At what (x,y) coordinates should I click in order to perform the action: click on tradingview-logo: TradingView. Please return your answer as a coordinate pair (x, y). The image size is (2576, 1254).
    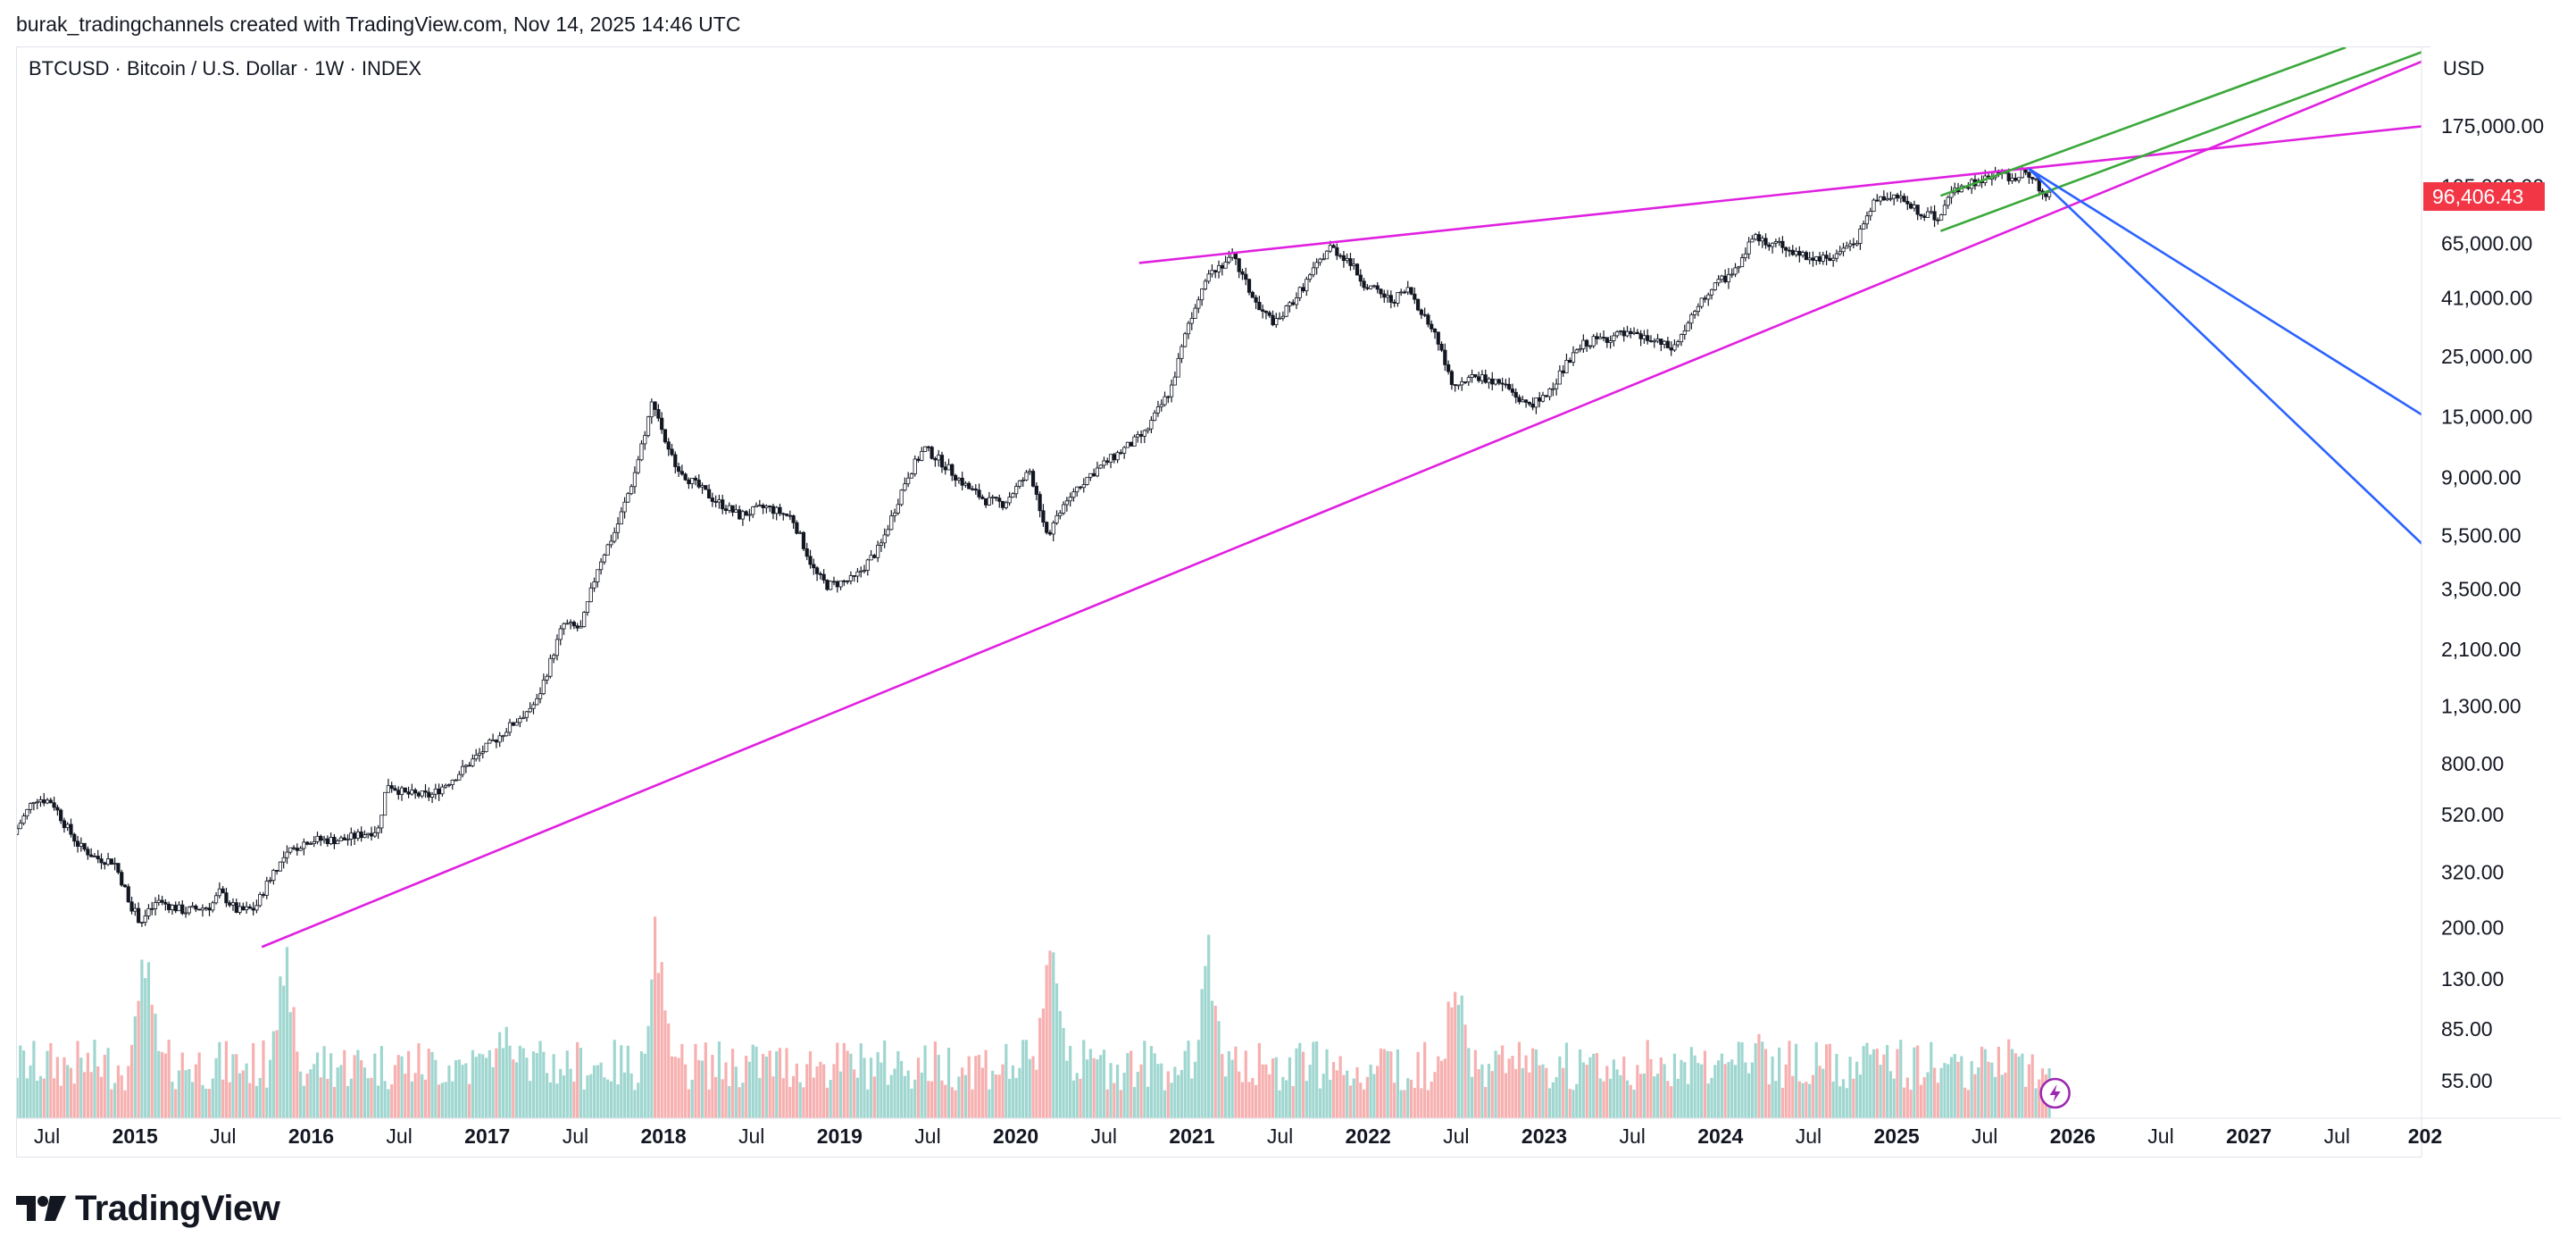
    Looking at the image, I should click on (148, 1209).